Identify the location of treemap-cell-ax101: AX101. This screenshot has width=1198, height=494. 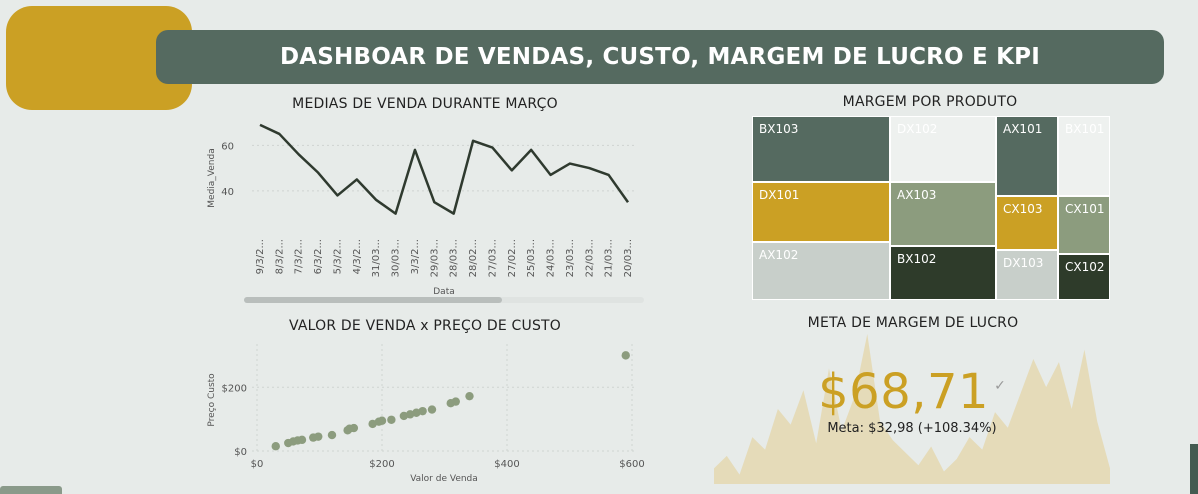
(1027, 156).